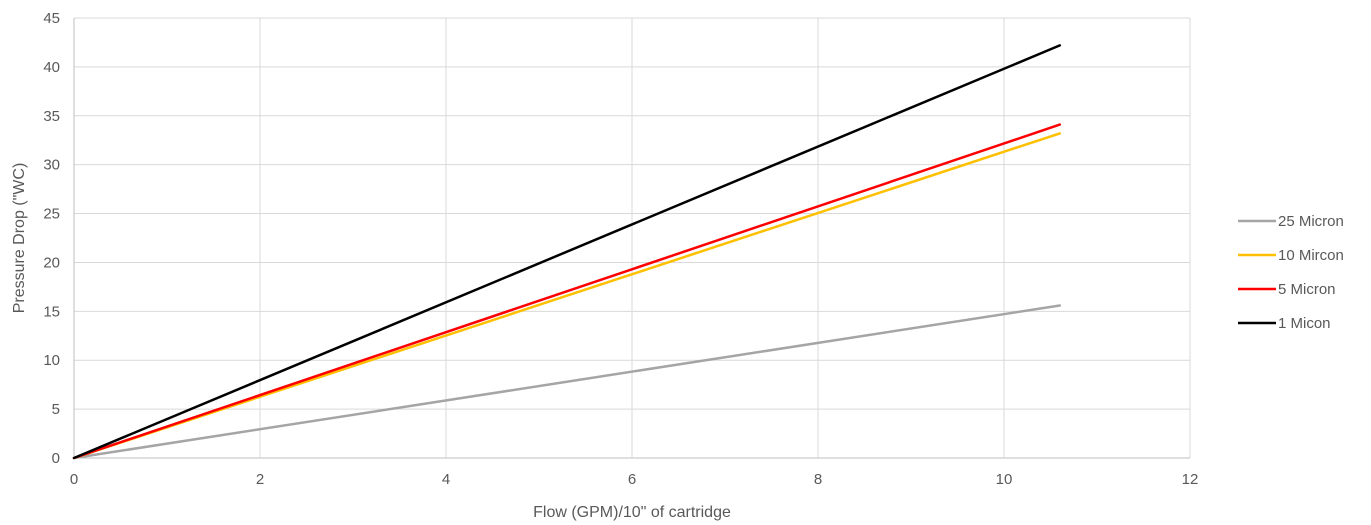 The height and width of the screenshot is (525, 1371). What do you see at coordinates (1307, 289) in the screenshot?
I see `legend-label: 5 Micron` at bounding box center [1307, 289].